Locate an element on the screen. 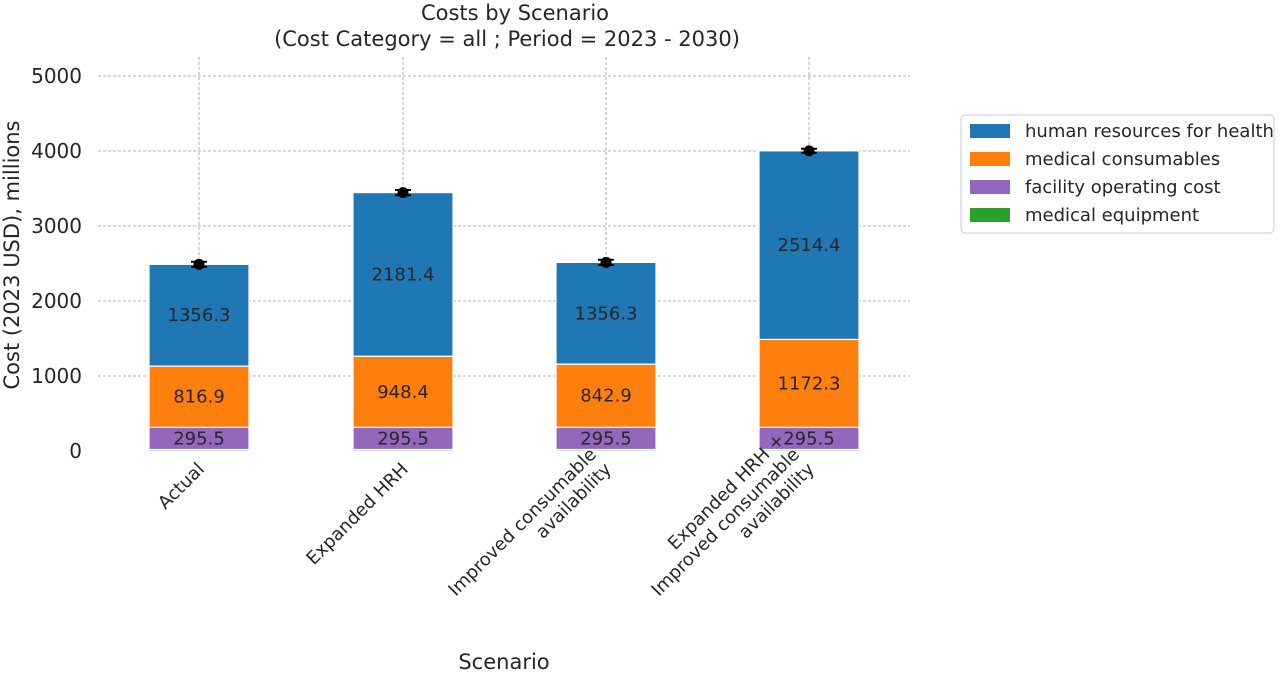 The height and width of the screenshot is (679, 1280). legend-frame is located at coordinates (1117, 174).